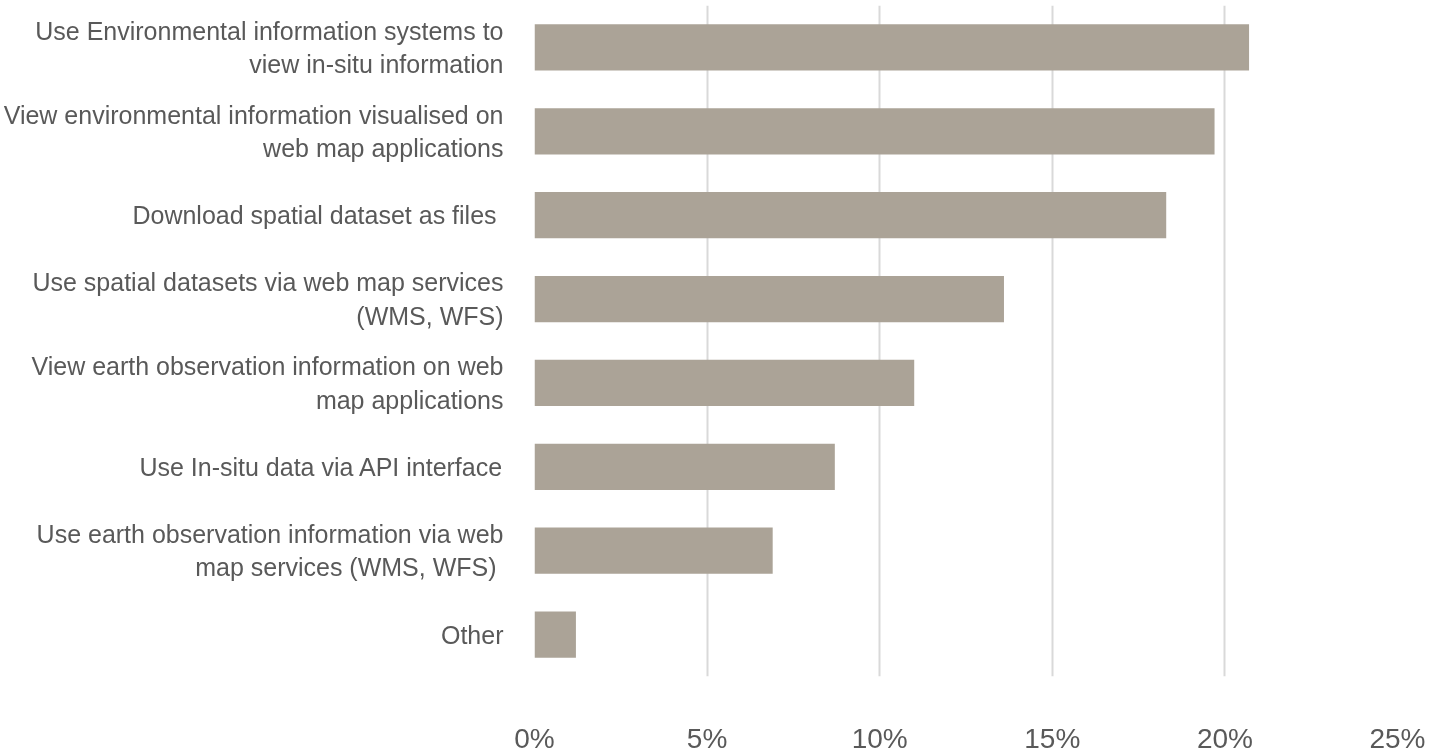 The height and width of the screenshot is (756, 1442). I want to click on x-tick-label: 5%, so click(707, 738).